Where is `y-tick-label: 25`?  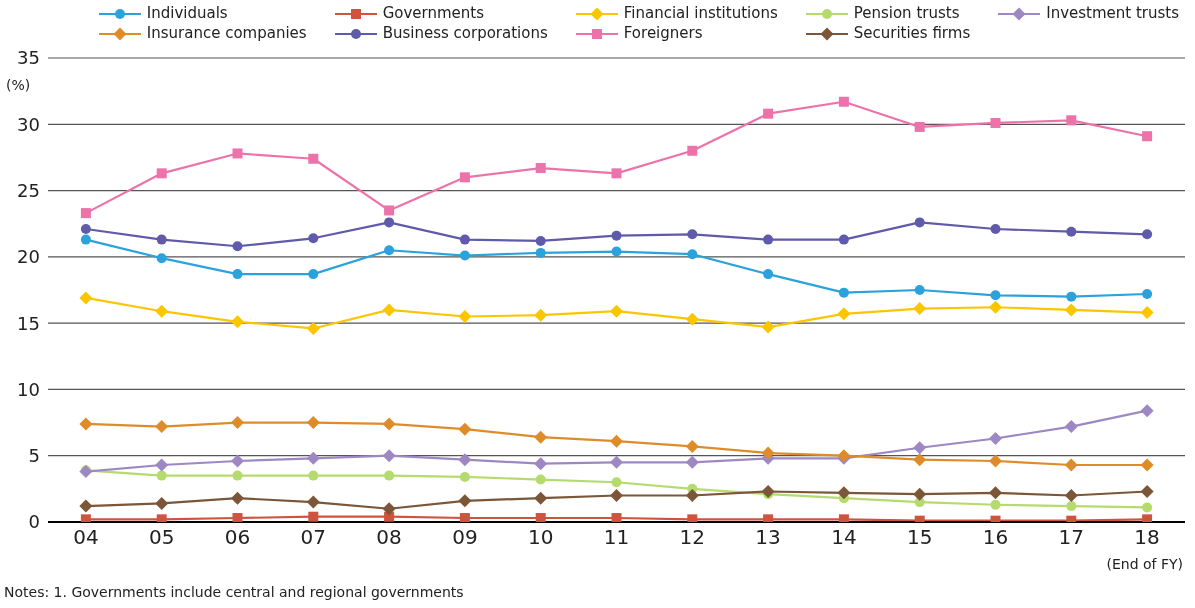
y-tick-label: 25 is located at coordinates (28, 190).